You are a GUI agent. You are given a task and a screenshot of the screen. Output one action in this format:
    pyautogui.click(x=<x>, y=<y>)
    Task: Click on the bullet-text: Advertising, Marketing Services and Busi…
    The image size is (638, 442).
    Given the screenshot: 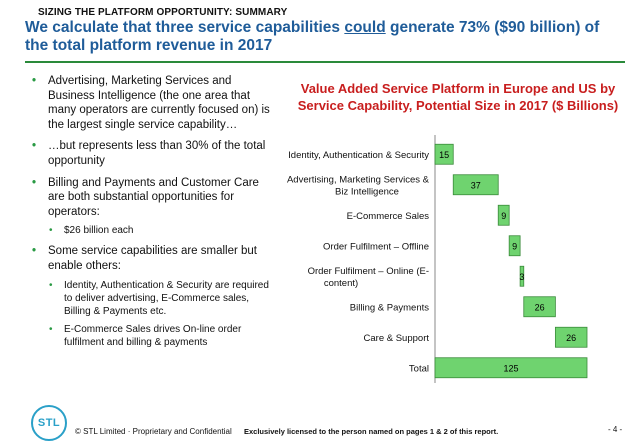 What is the action you would take?
    pyautogui.click(x=159, y=103)
    